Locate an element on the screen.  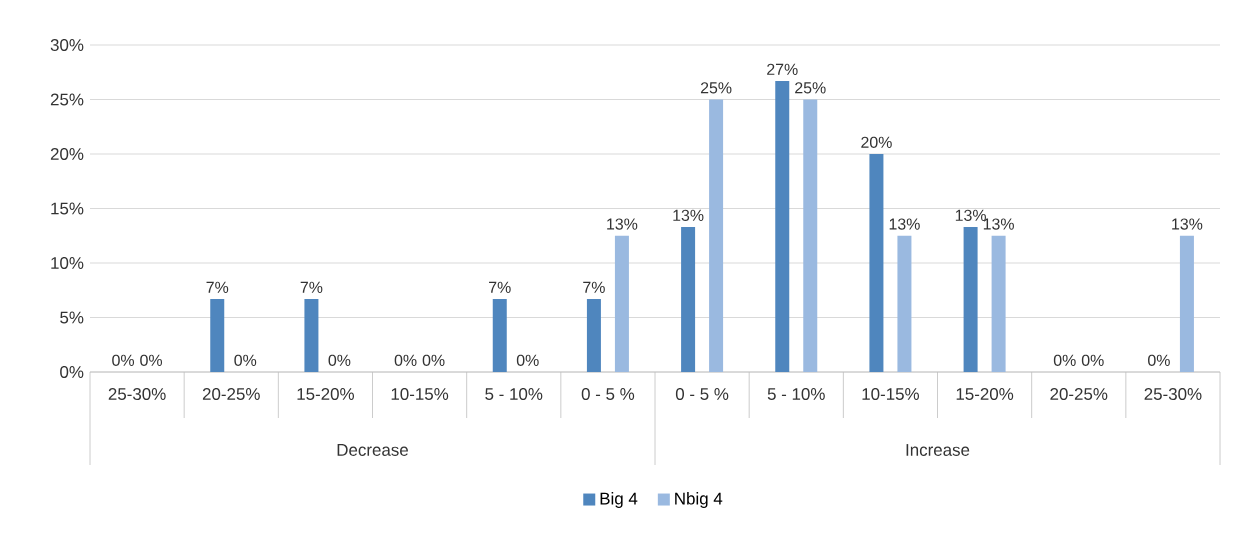
y-tick-label: 20% is located at coordinates (67, 154).